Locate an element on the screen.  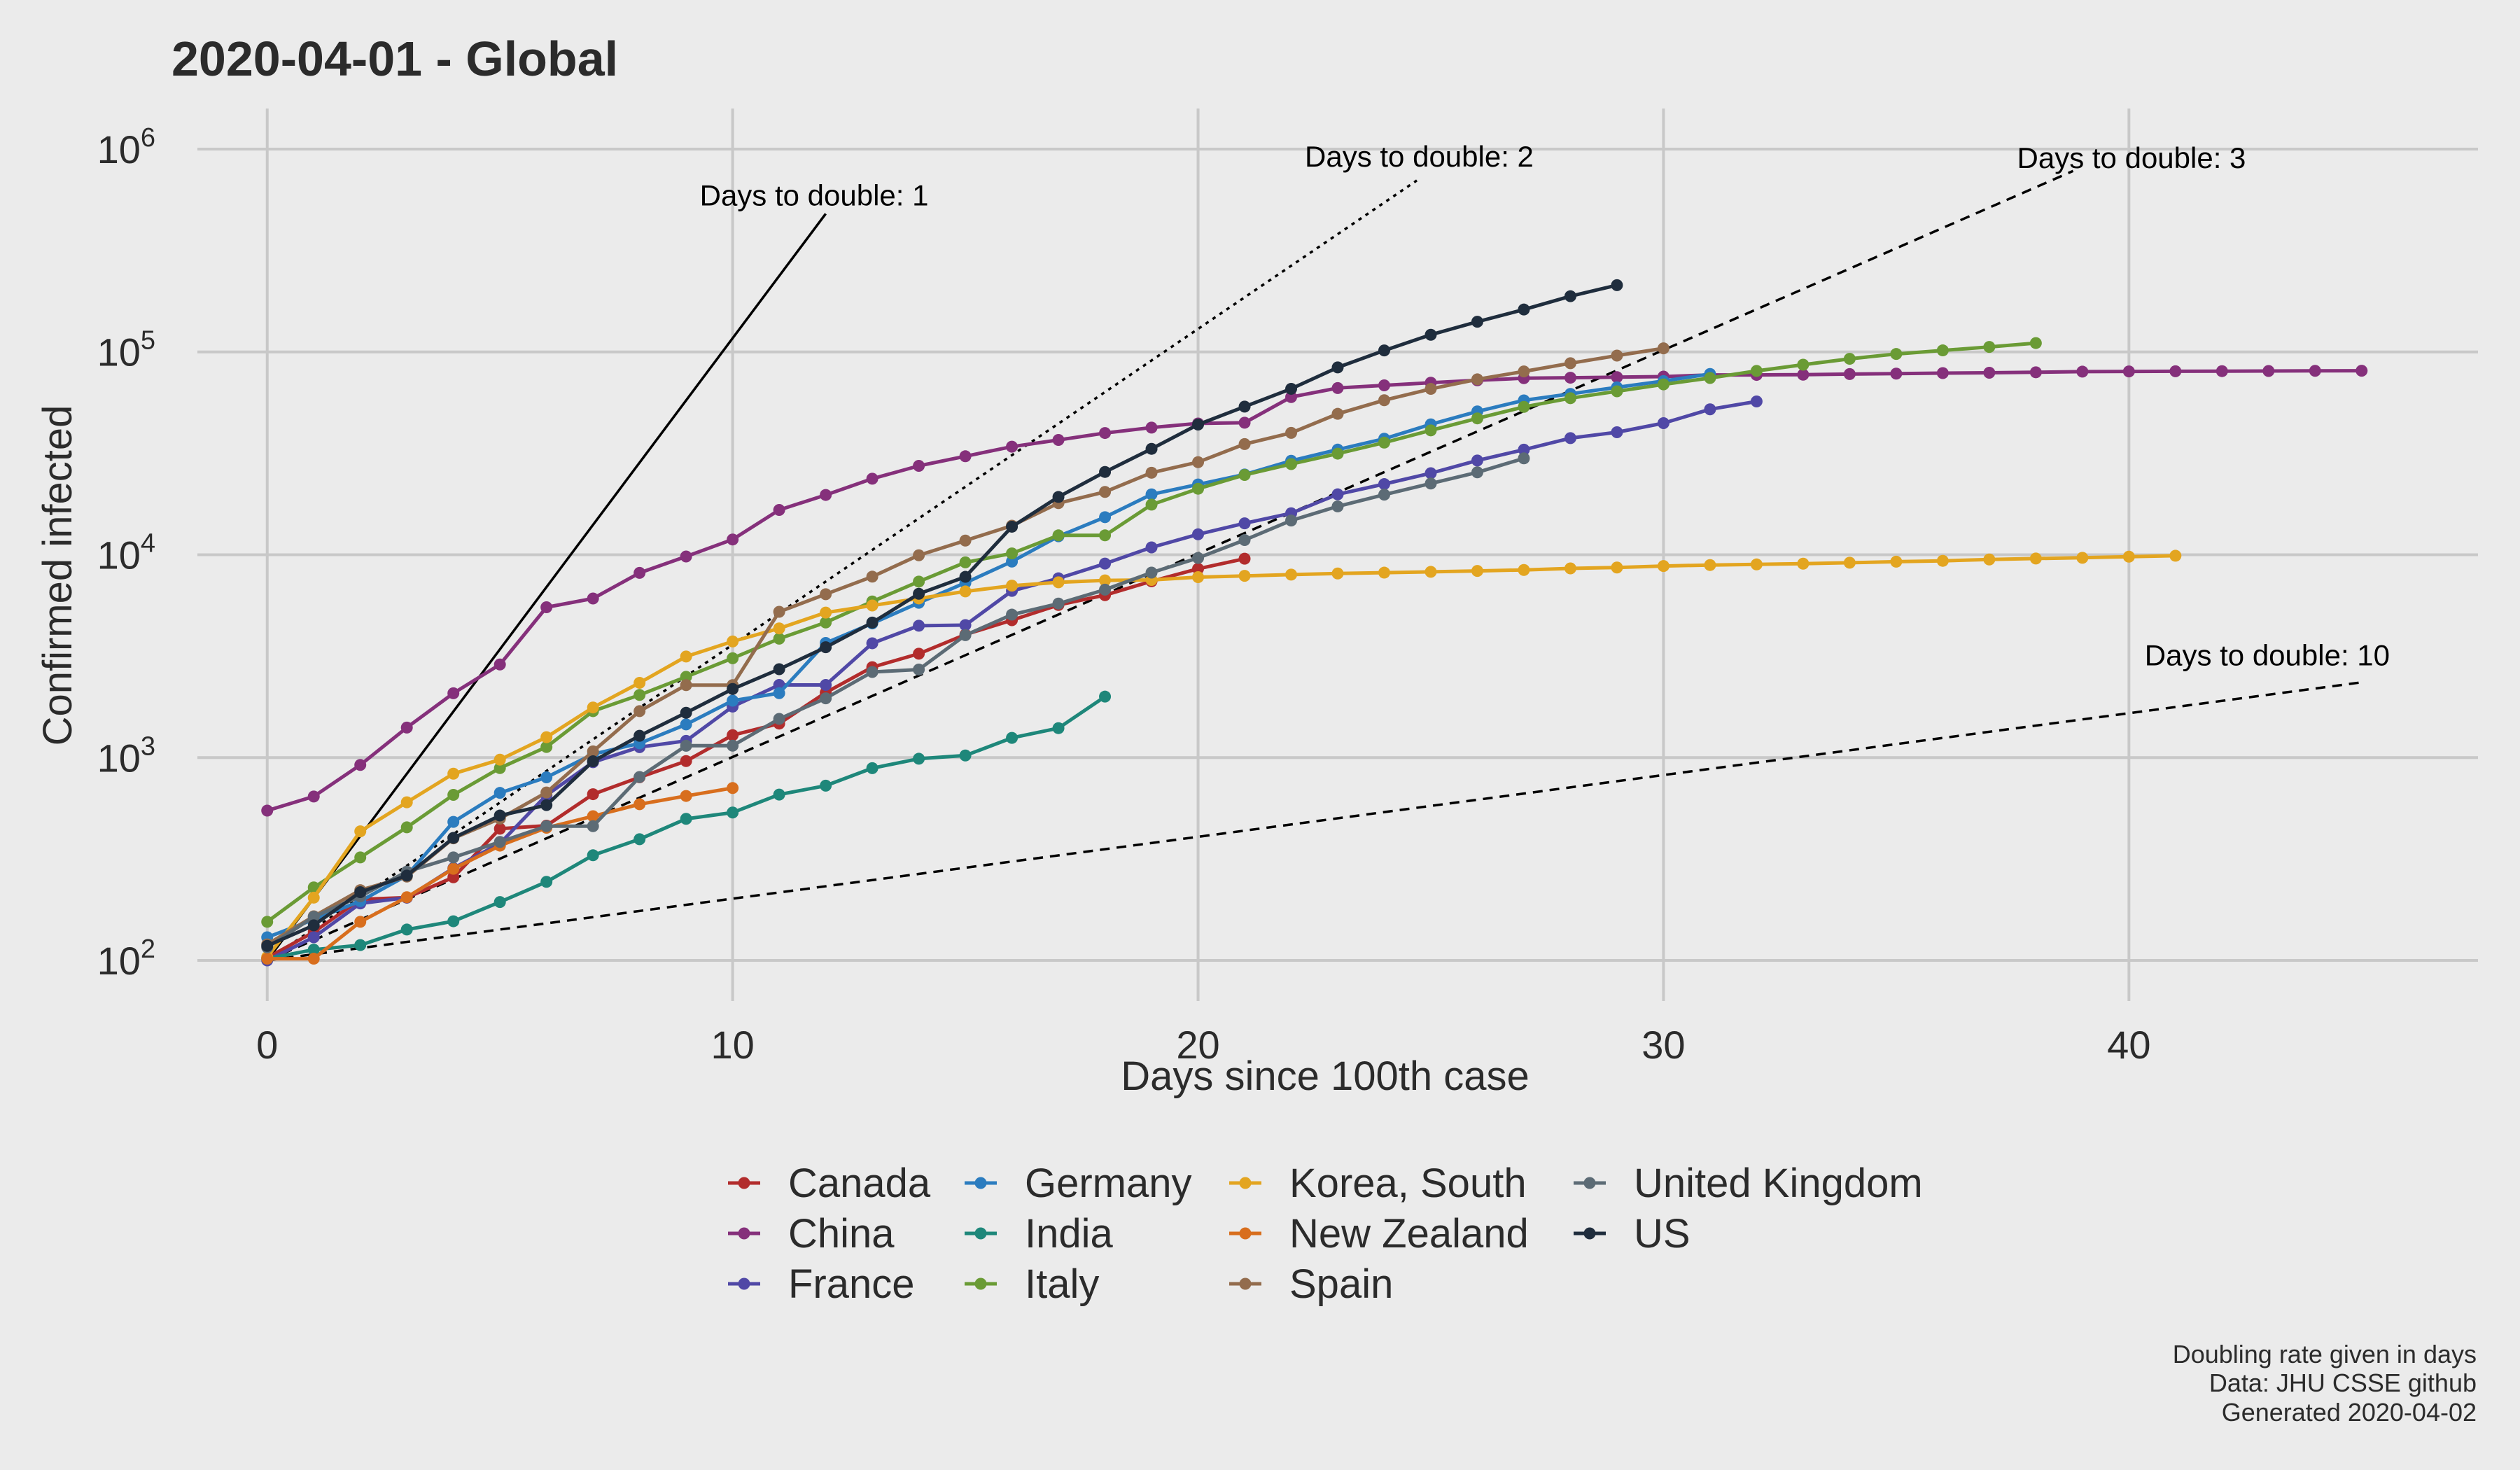
legend-label: Germany is located at coordinates (1108, 1183).